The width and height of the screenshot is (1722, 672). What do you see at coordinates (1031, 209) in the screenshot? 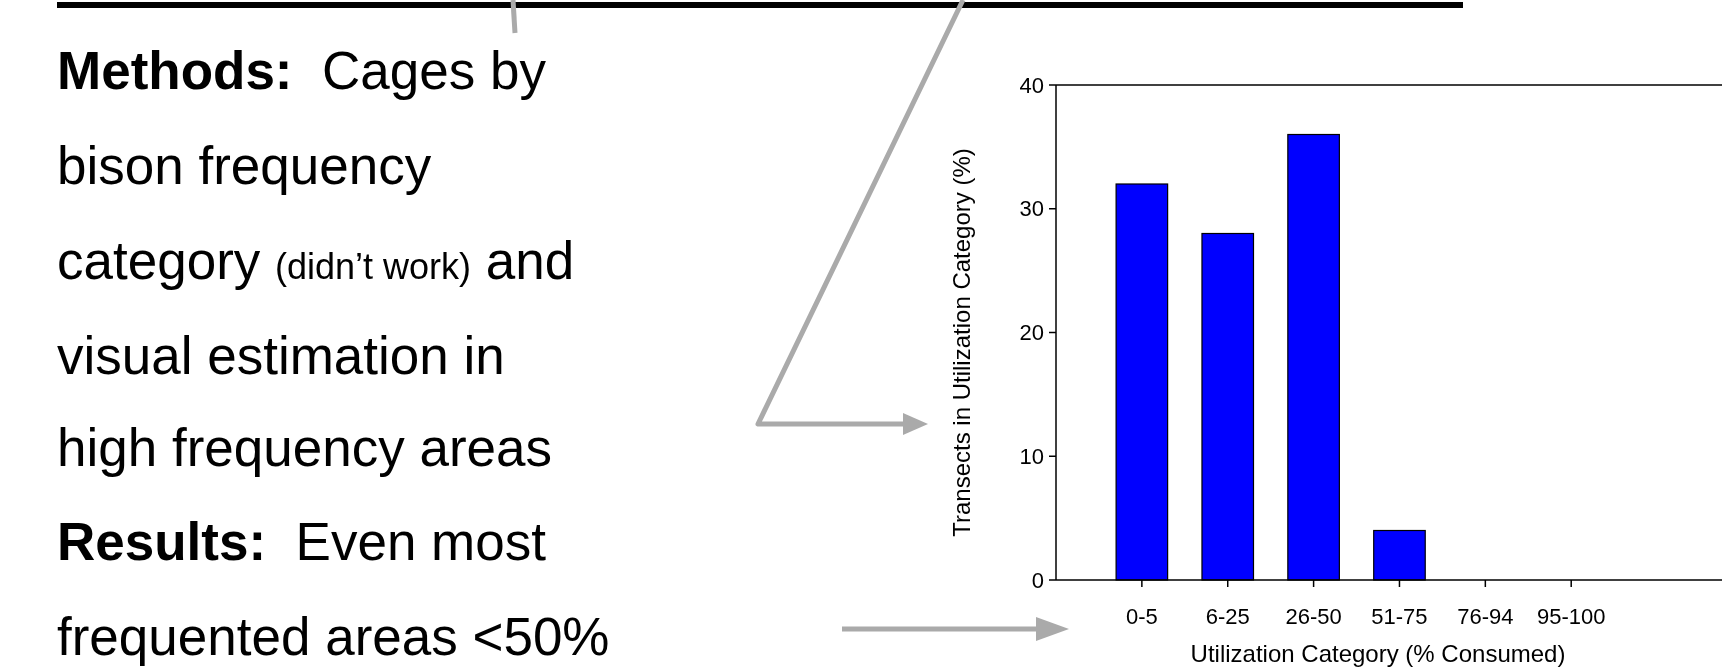
I see `y-tick-label: 30` at bounding box center [1031, 209].